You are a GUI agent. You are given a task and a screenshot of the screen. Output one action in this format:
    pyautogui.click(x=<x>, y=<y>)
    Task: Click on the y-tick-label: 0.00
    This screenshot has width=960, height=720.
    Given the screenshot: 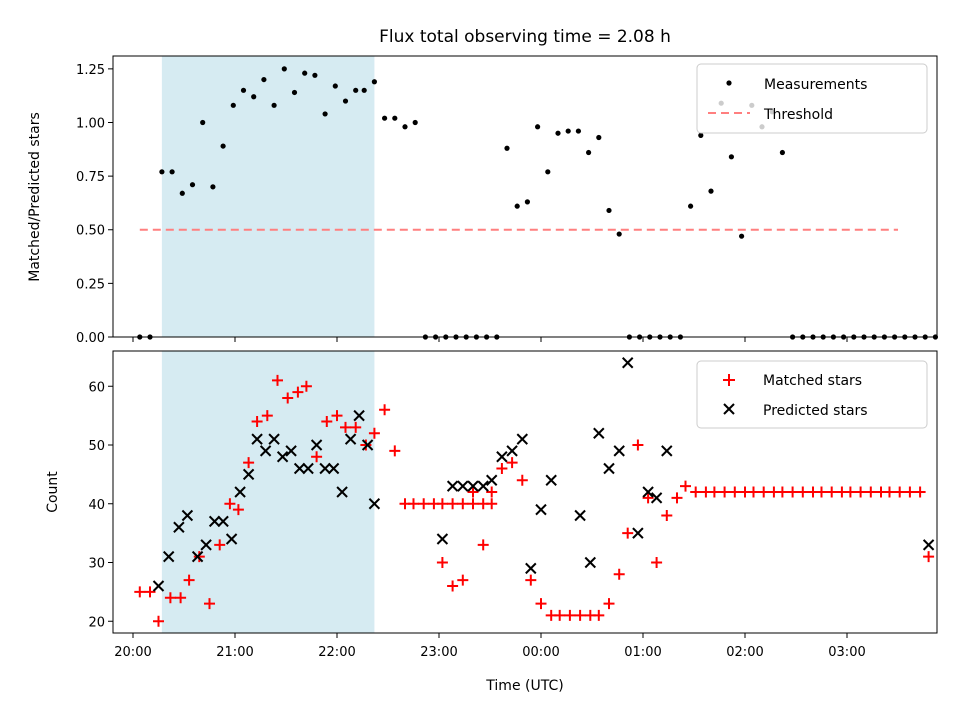 What is the action you would take?
    pyautogui.click(x=90, y=338)
    